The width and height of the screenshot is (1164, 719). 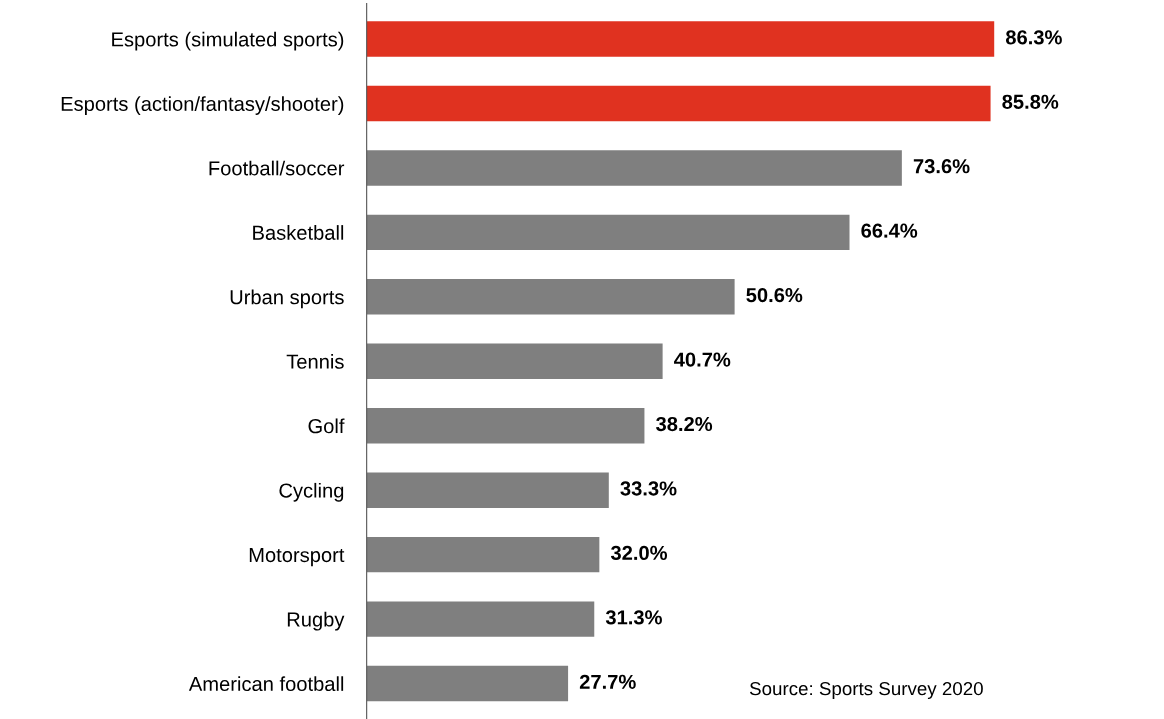 What do you see at coordinates (941, 166) in the screenshot?
I see `data-label: 73.6%` at bounding box center [941, 166].